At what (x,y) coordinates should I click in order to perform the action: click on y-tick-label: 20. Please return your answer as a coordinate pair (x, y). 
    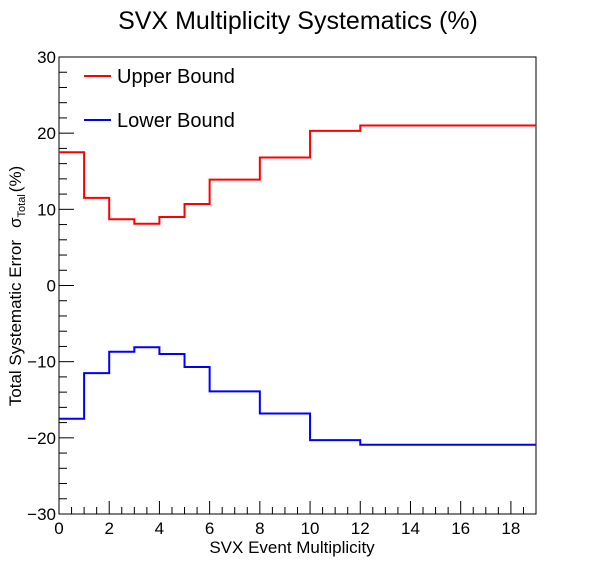
    Looking at the image, I should click on (46, 133).